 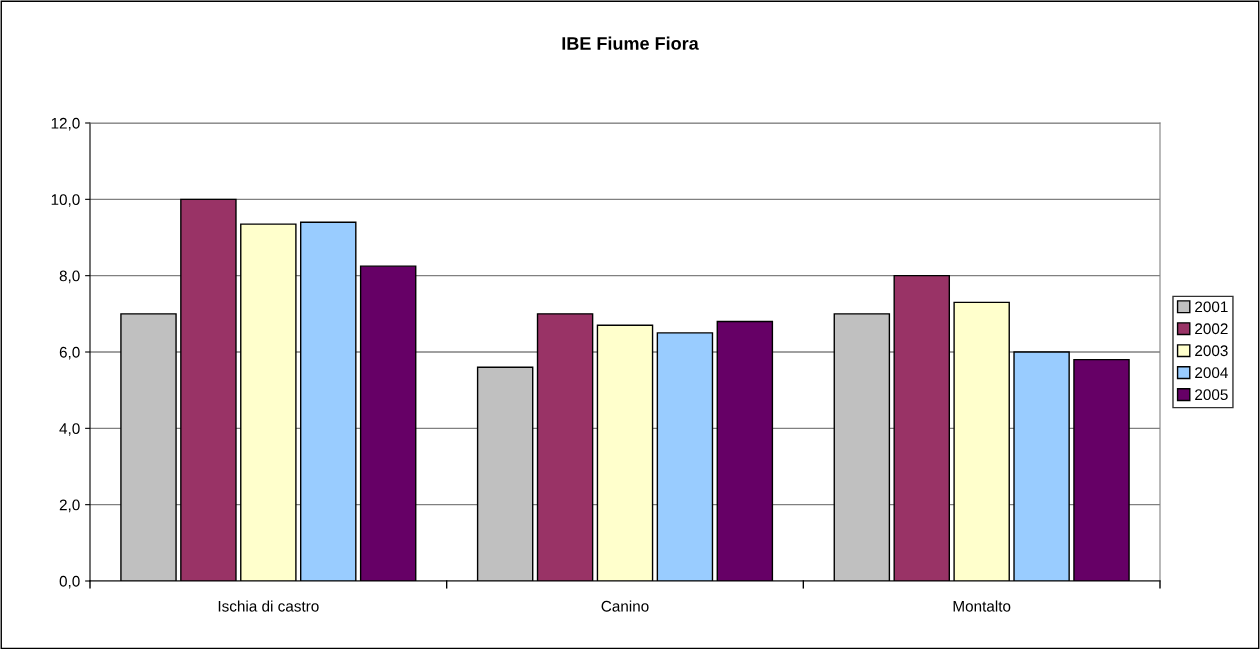 I want to click on x-tick-label: Canino, so click(x=625, y=606).